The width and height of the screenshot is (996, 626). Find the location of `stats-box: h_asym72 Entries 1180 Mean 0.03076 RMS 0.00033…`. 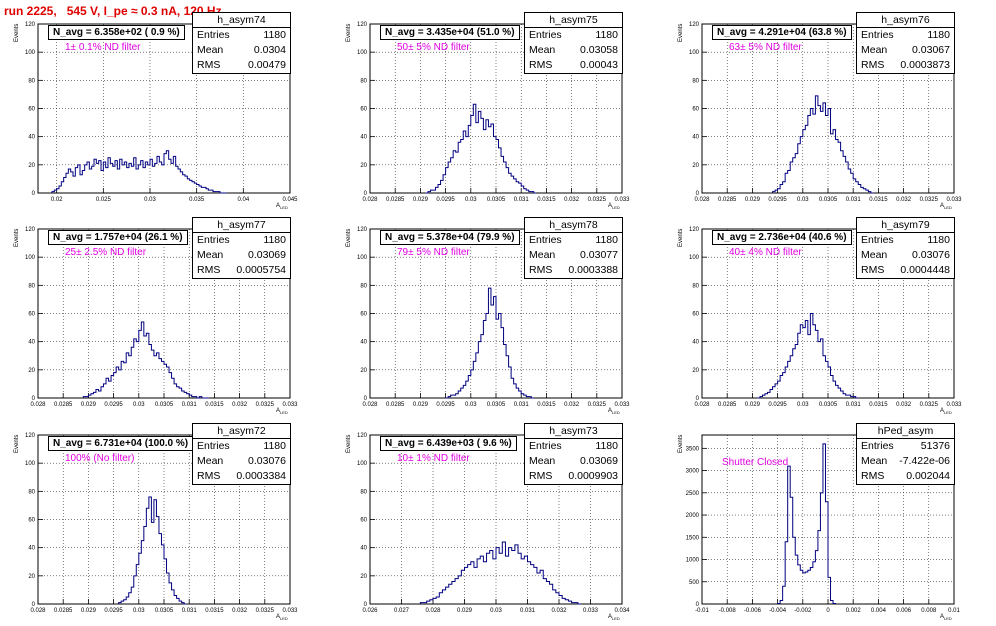

stats-box: h_asym72 Entries 1180 Mean 0.03076 RMS 0.00033… is located at coordinates (241, 454).